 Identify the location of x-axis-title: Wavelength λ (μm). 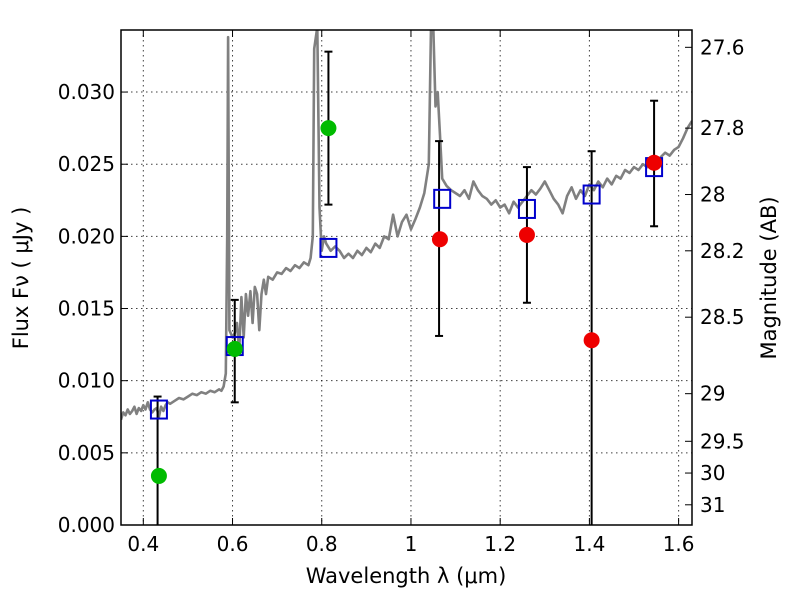
(406, 576).